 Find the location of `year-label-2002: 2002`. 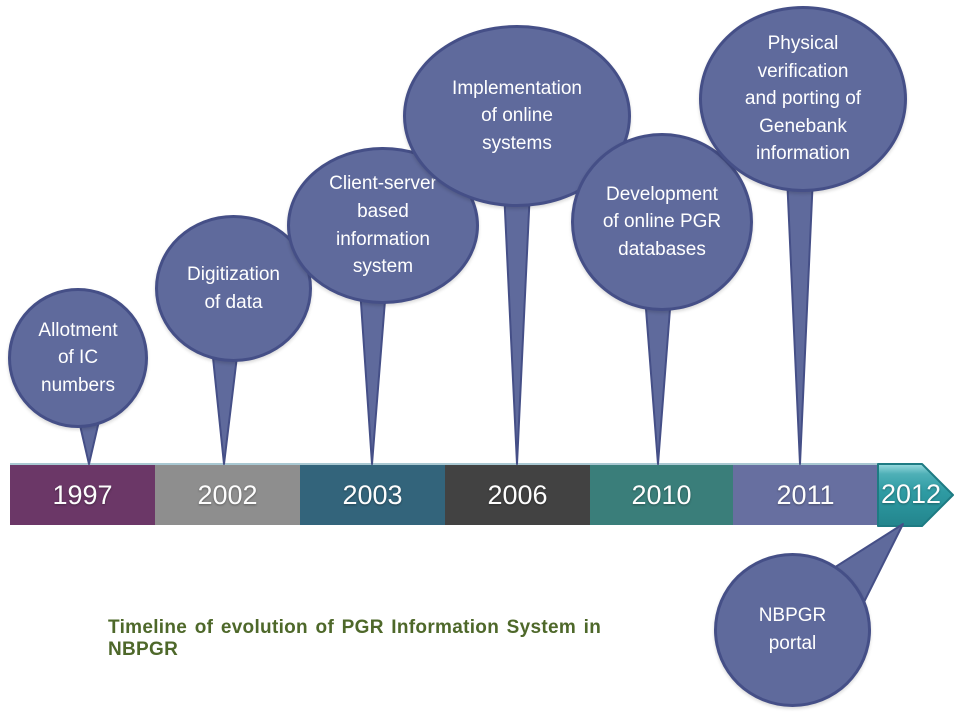

year-label-2002: 2002 is located at coordinates (227, 494).